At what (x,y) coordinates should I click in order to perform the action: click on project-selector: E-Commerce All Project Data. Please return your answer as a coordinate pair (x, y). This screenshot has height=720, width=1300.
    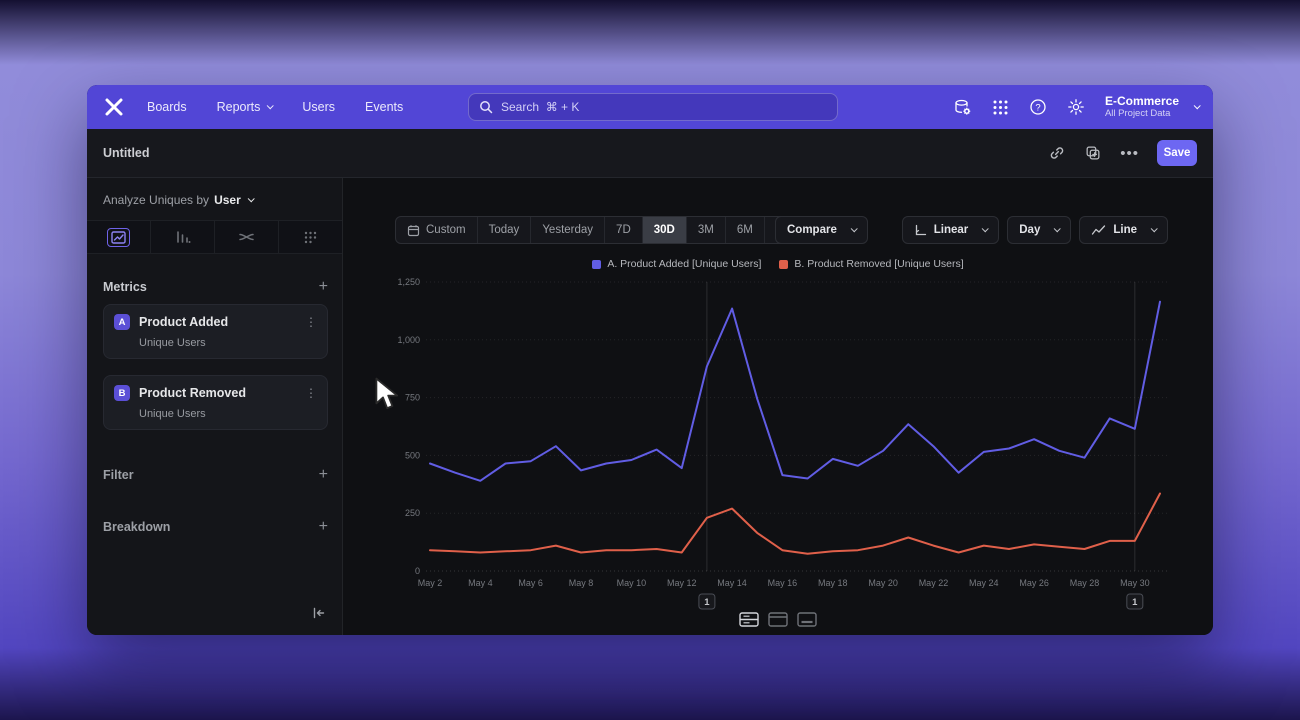
    Looking at the image, I should click on (1152, 106).